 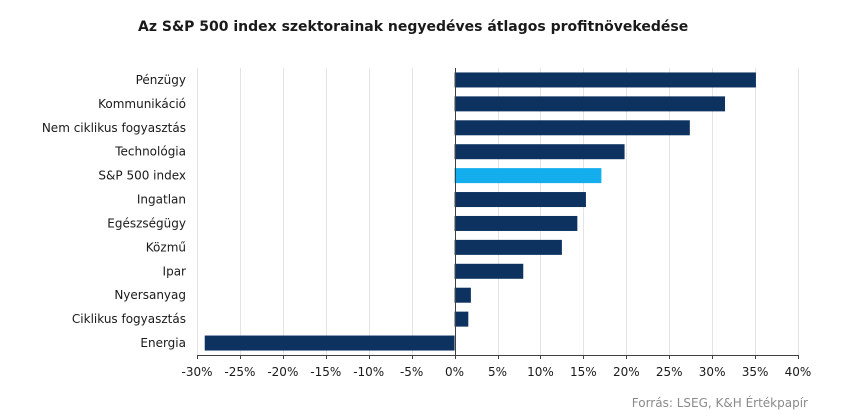 What do you see at coordinates (454, 372) in the screenshot?
I see `x-tick-label: 0%` at bounding box center [454, 372].